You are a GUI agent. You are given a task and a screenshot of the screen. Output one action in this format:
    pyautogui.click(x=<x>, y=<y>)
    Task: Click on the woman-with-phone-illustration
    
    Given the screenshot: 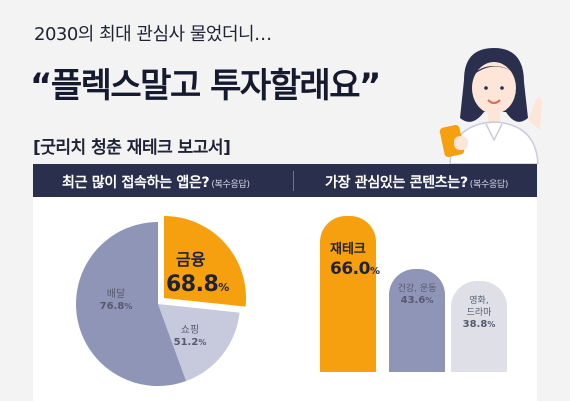 What is the action you would take?
    pyautogui.click(x=490, y=106)
    